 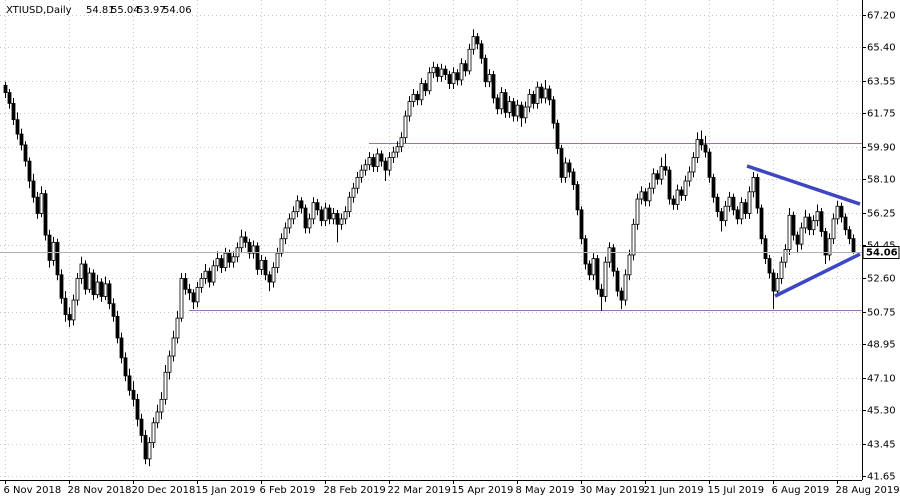 I want to click on x-tick-label: 30 May 2019, so click(x=612, y=490).